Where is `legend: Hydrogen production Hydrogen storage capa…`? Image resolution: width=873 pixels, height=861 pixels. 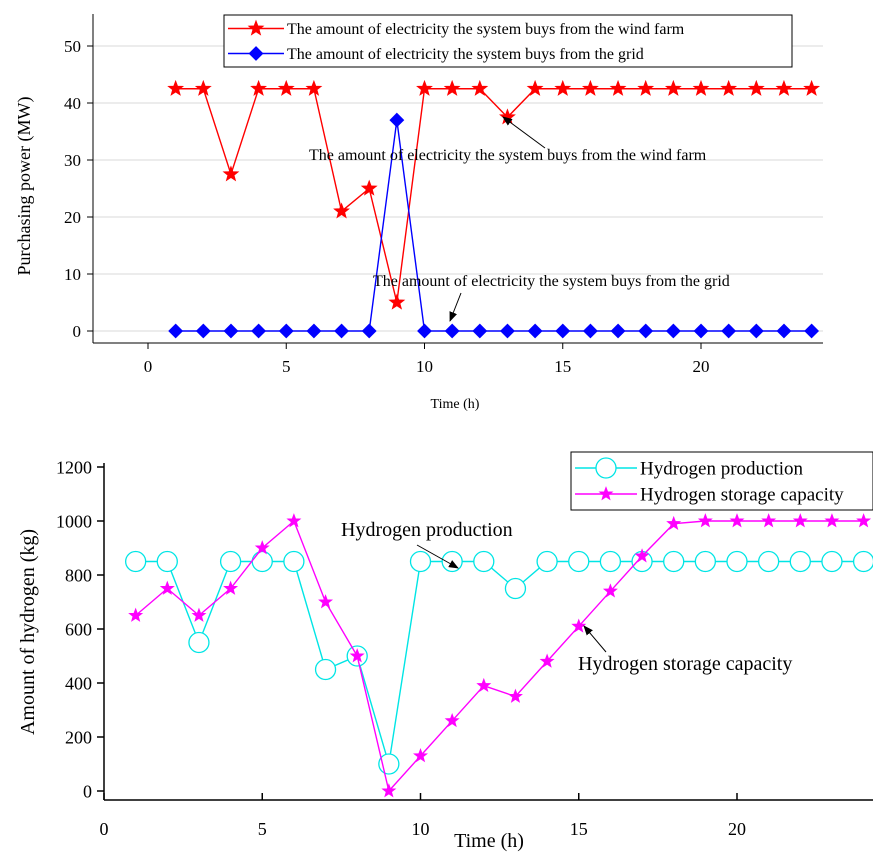
legend: Hydrogen production Hydrogen storage capa… is located at coordinates (721, 481).